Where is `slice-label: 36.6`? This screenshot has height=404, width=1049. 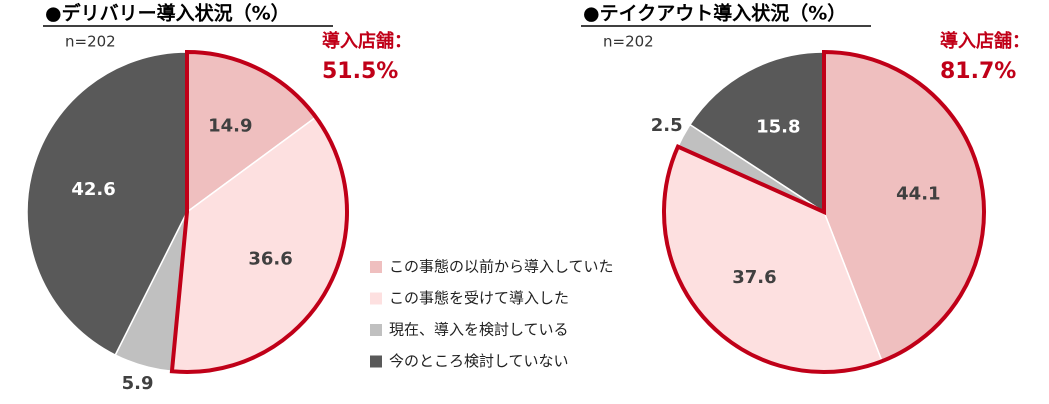
slice-label: 36.6 is located at coordinates (270, 258).